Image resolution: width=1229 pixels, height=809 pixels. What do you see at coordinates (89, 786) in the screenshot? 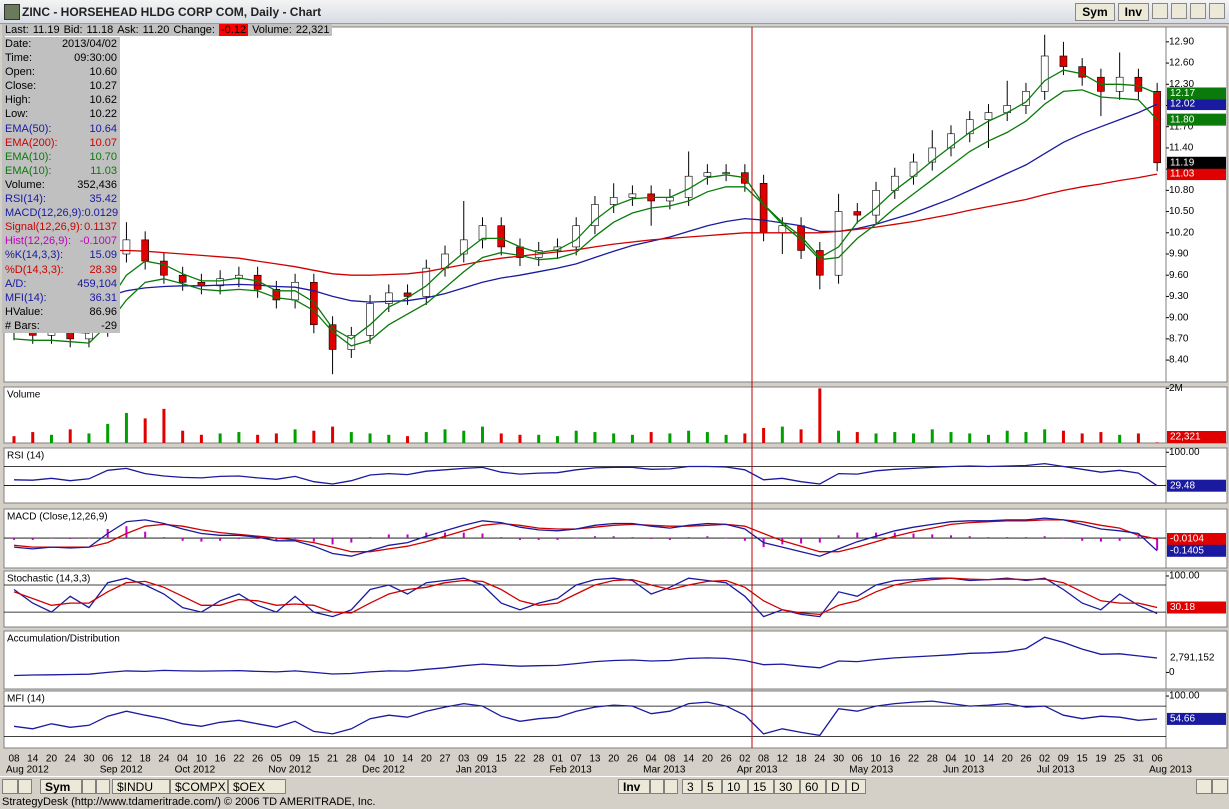
I see `symbol-prev` at bounding box center [89, 786].